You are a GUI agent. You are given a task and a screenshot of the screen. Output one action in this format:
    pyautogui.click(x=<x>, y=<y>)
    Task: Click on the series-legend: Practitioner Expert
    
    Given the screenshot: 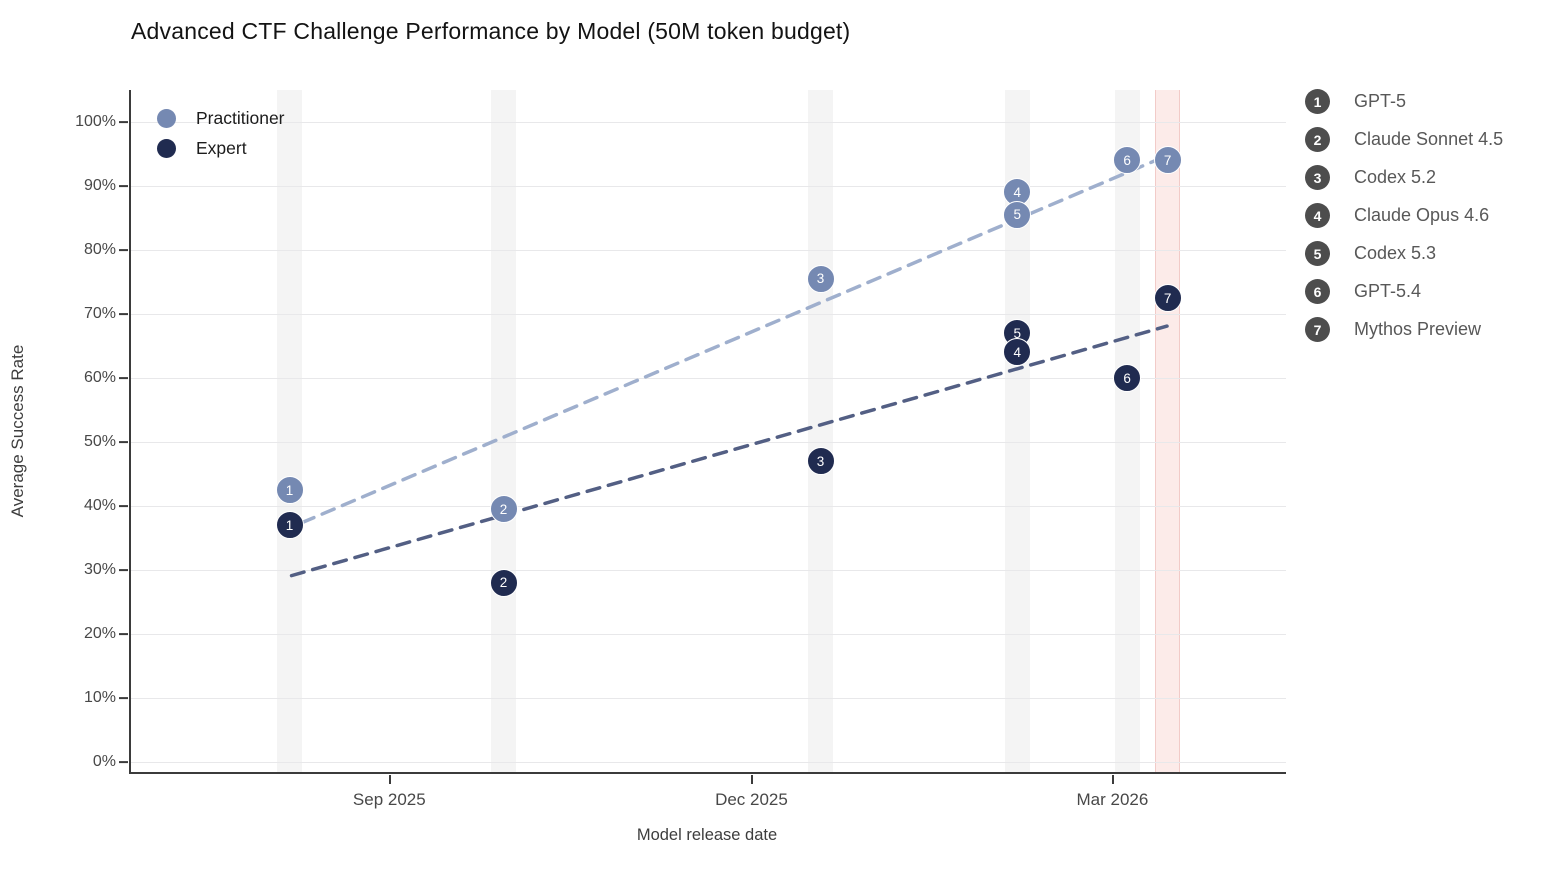 What is the action you would take?
    pyautogui.click(x=221, y=133)
    